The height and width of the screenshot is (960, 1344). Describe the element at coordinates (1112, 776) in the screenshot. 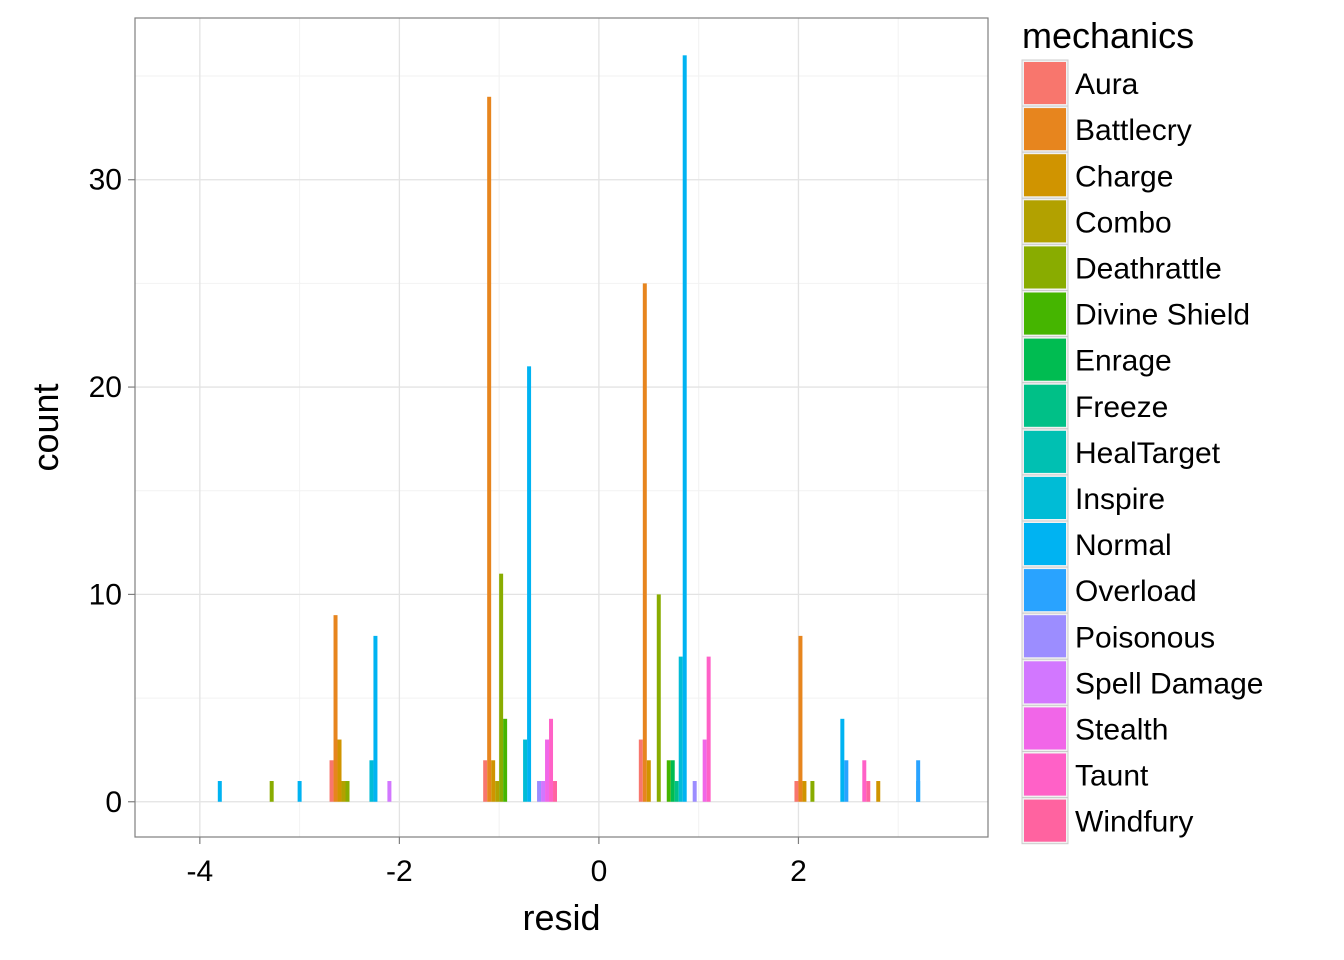

I see `legend-label: Taunt` at that location.